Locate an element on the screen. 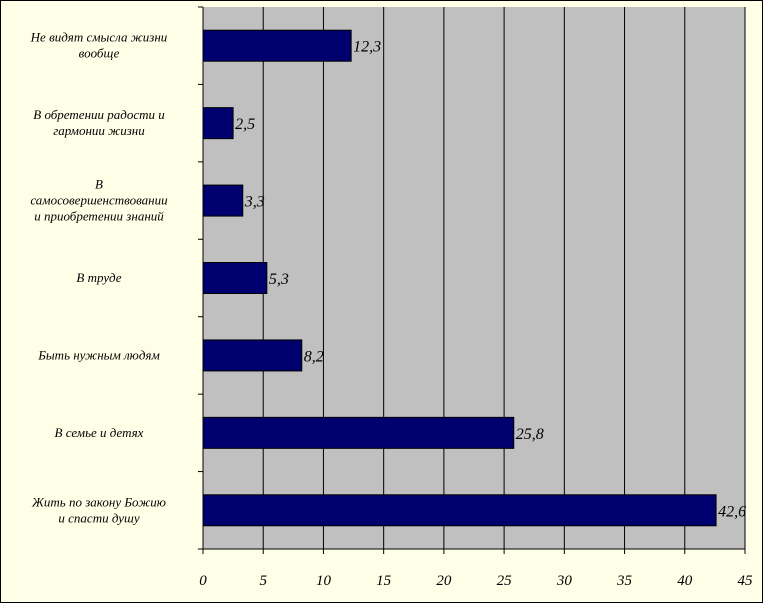 Image resolution: width=763 pixels, height=603 pixels. x-tick-label-7: 35 is located at coordinates (624, 581).